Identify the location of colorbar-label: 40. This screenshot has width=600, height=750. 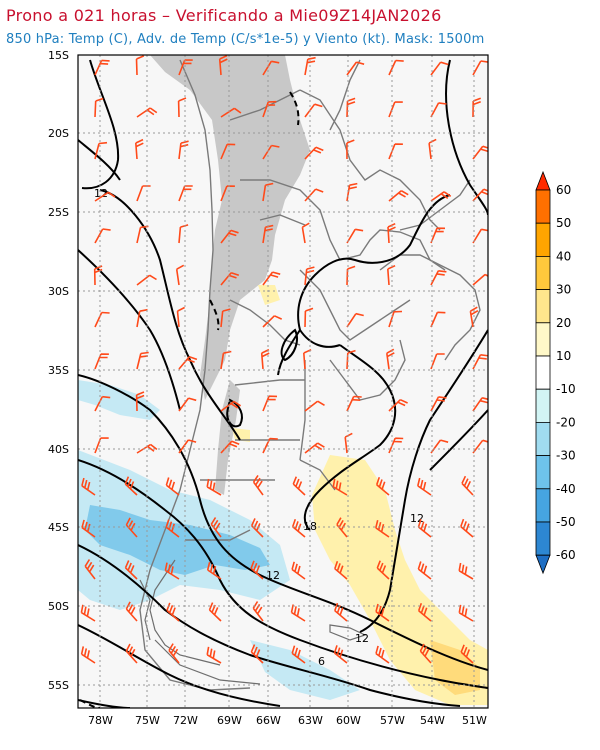
(563, 256).